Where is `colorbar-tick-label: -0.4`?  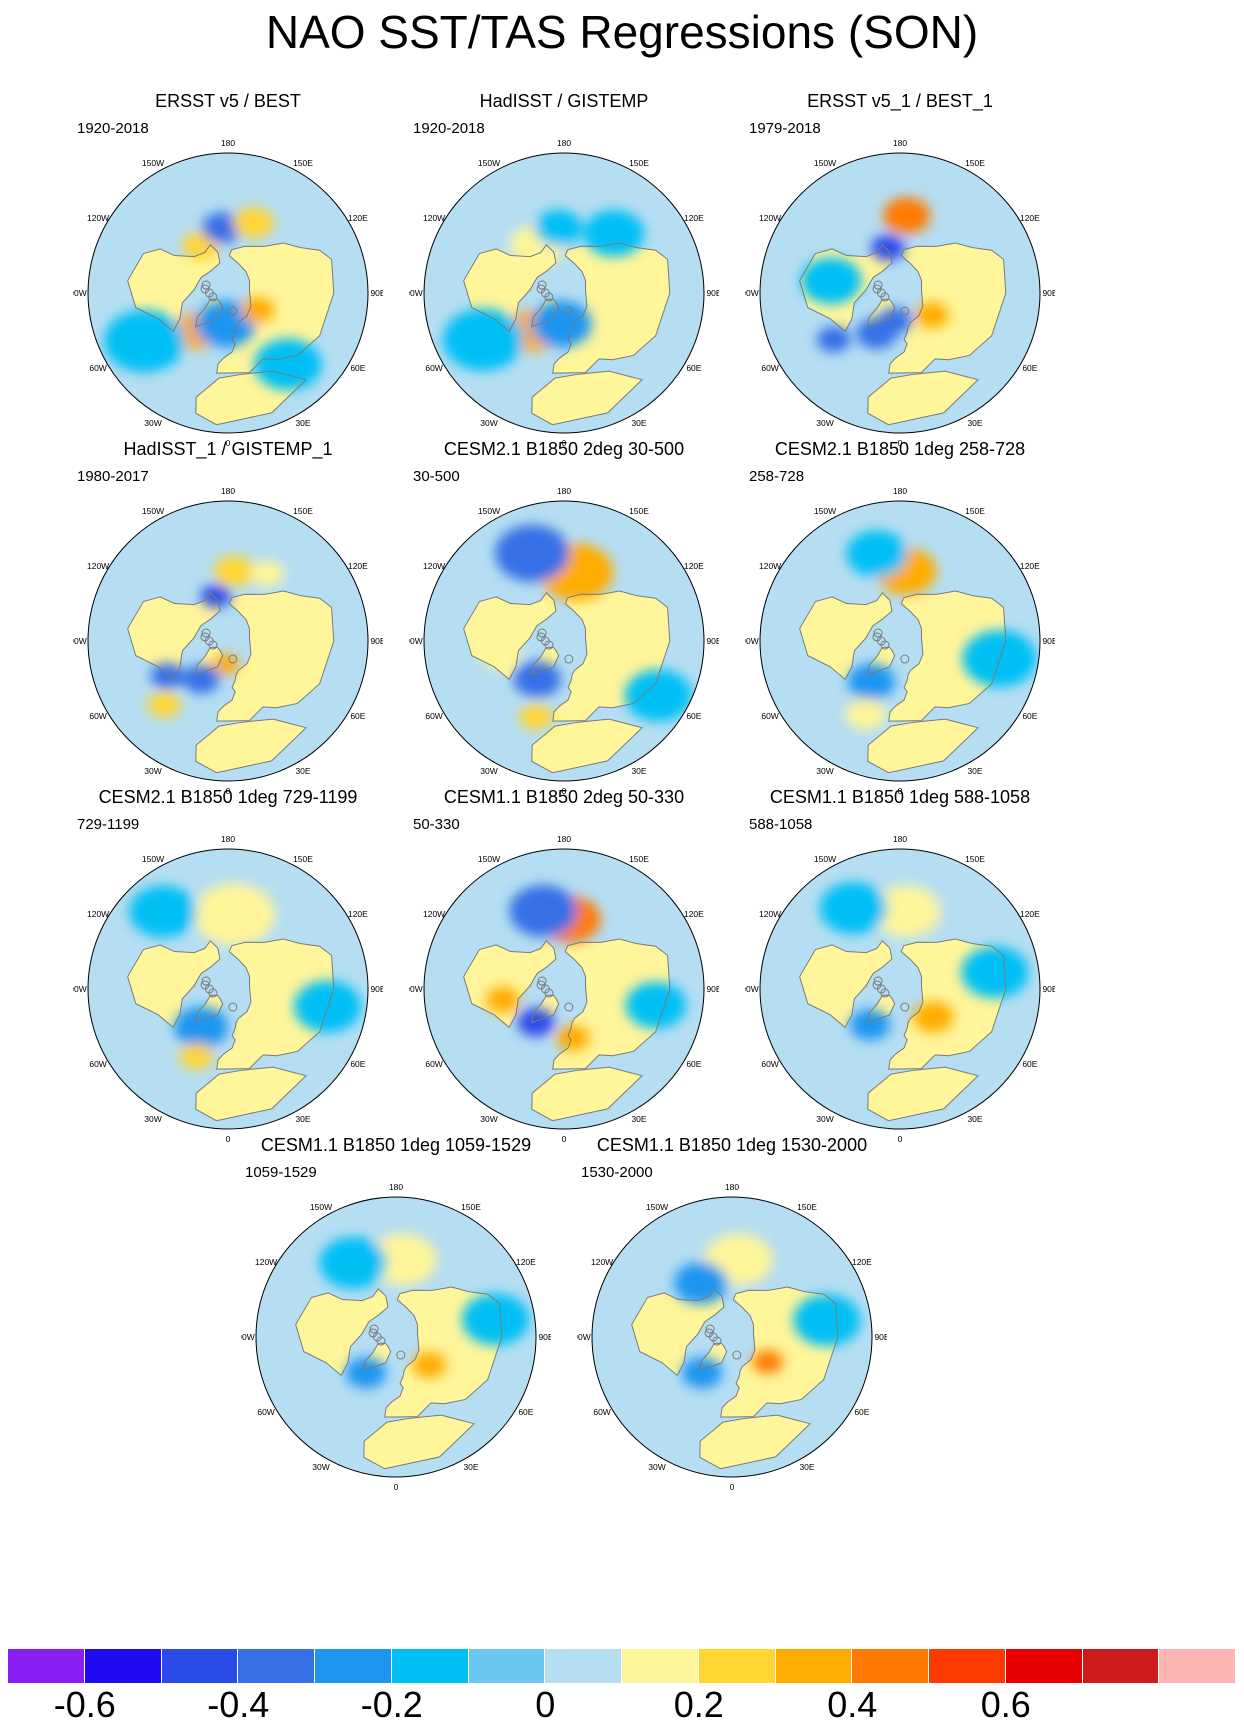 colorbar-tick-label: -0.4 is located at coordinates (238, 1704).